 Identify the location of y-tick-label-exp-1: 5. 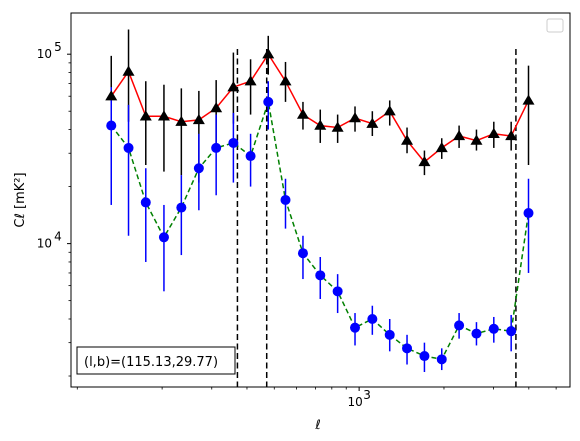
(58, 47).